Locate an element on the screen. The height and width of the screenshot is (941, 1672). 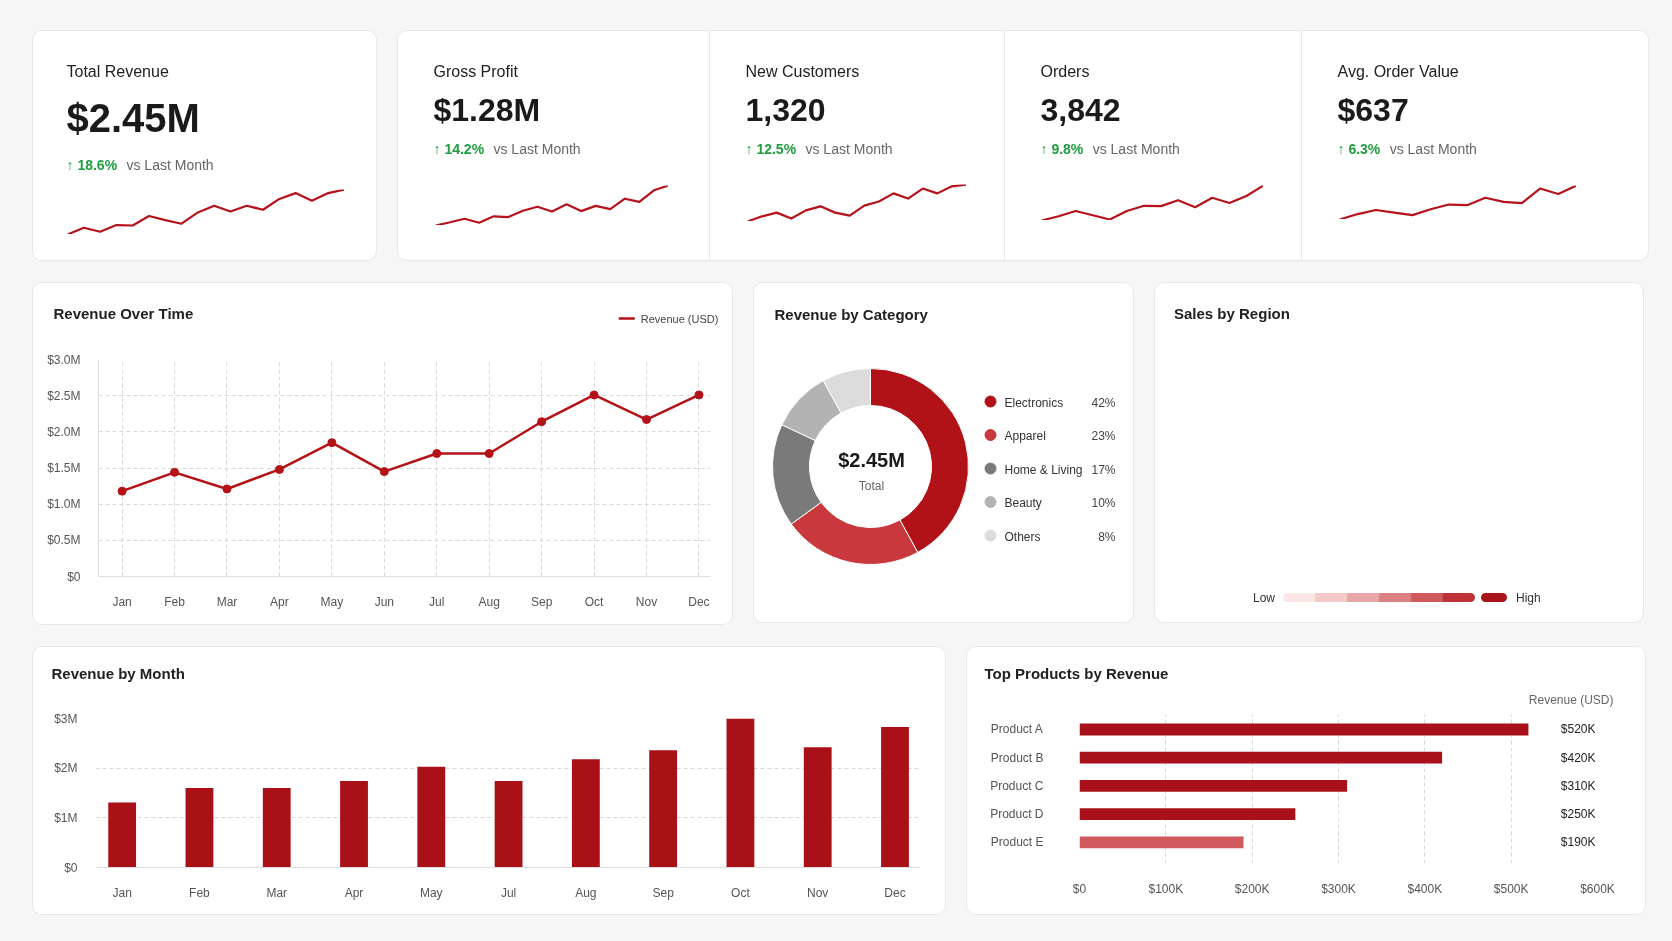
legend-label: Others is located at coordinates (1022, 536).